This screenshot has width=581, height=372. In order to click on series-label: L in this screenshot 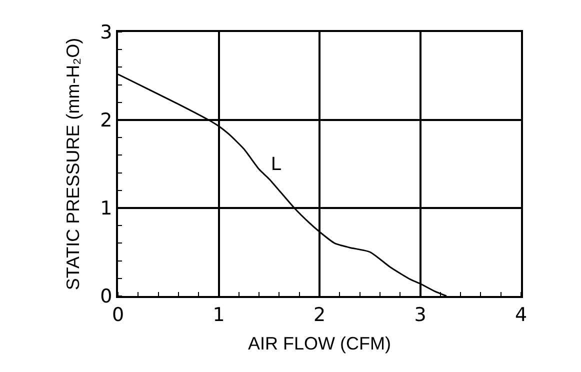, I will do `click(276, 164)`.